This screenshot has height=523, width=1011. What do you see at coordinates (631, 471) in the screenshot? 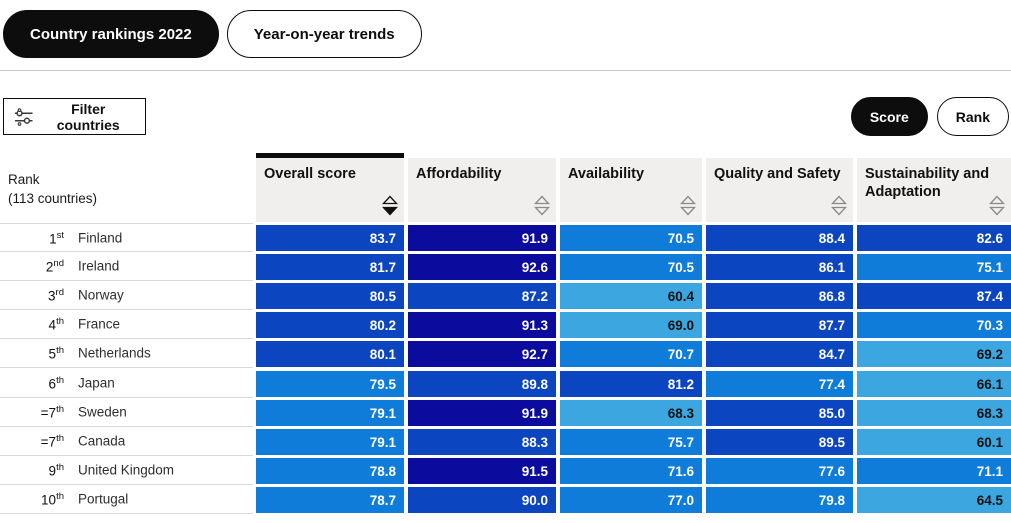
I see `score-cell-availability: 71.6` at bounding box center [631, 471].